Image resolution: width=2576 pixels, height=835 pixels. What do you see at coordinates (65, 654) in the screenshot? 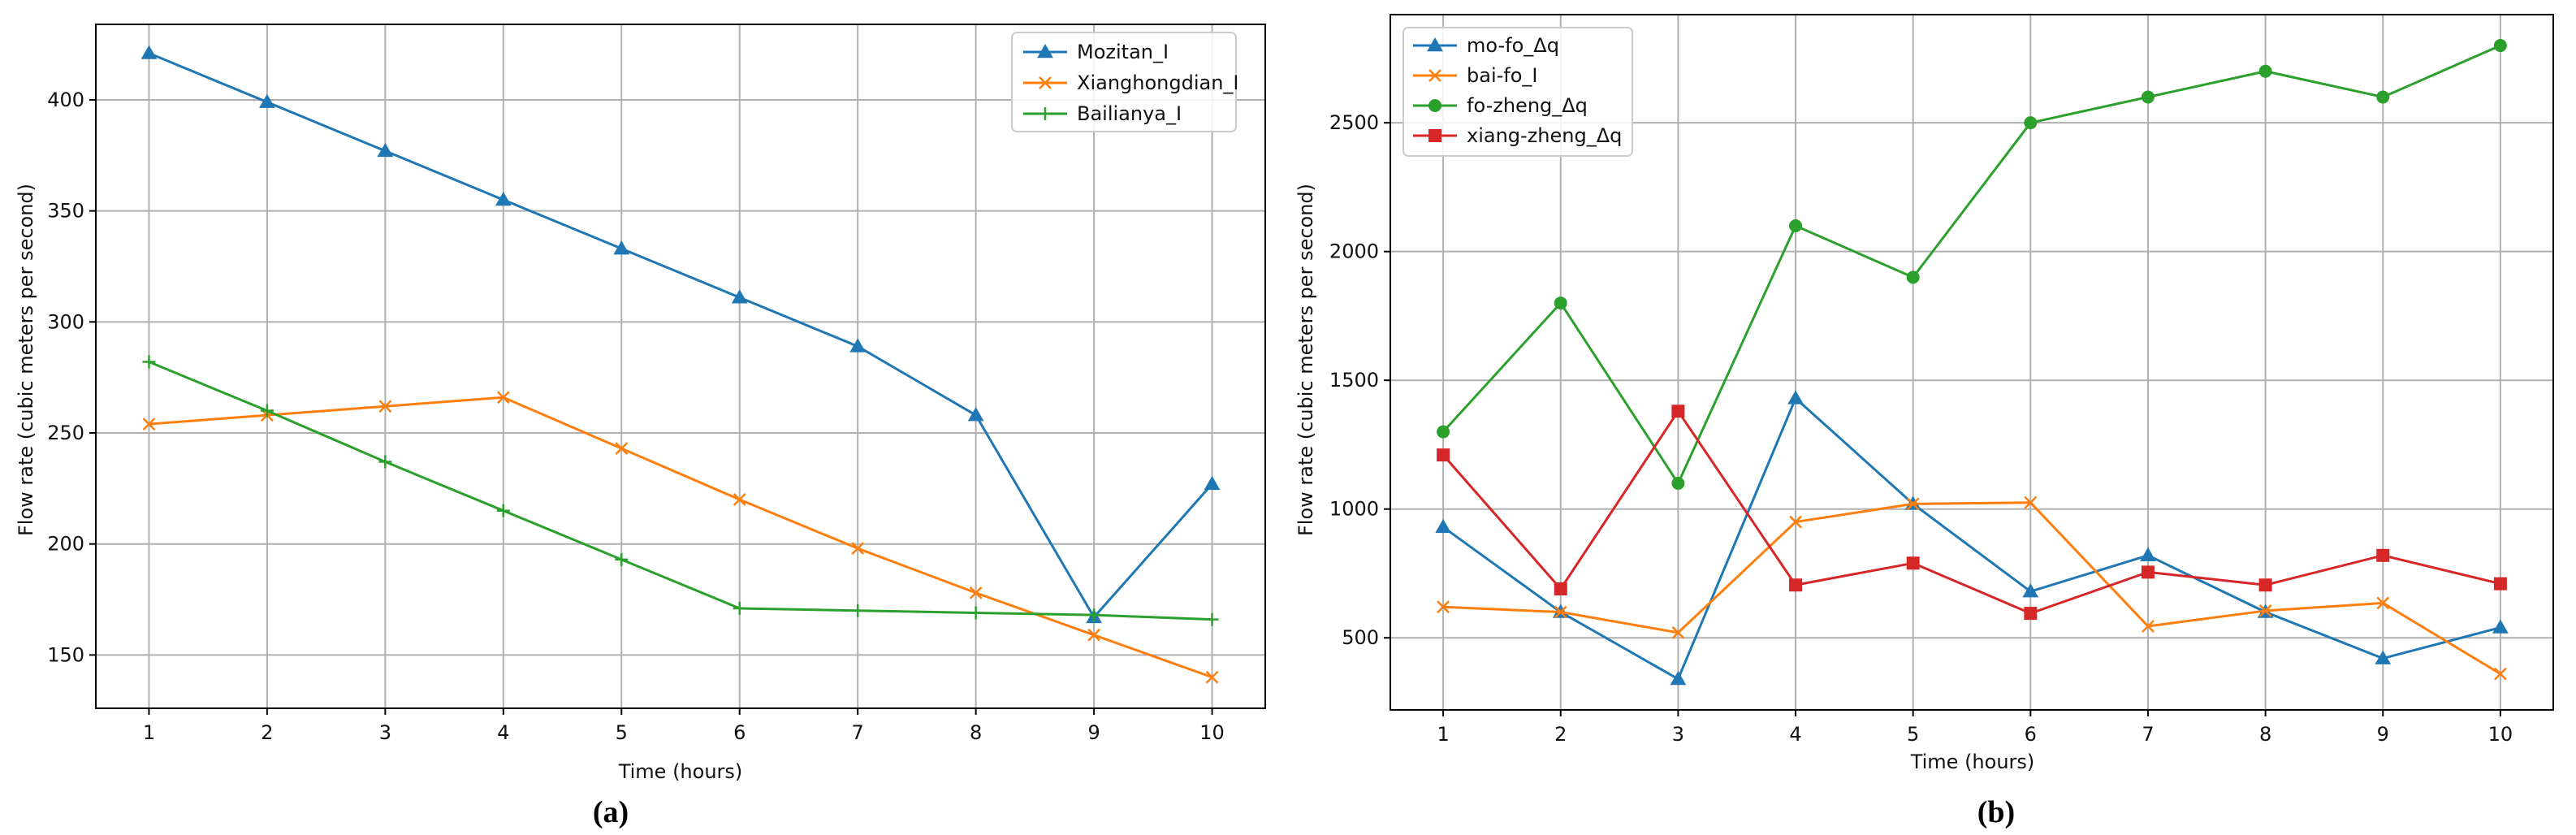
I see `y-tick-label-a: 150` at bounding box center [65, 654].